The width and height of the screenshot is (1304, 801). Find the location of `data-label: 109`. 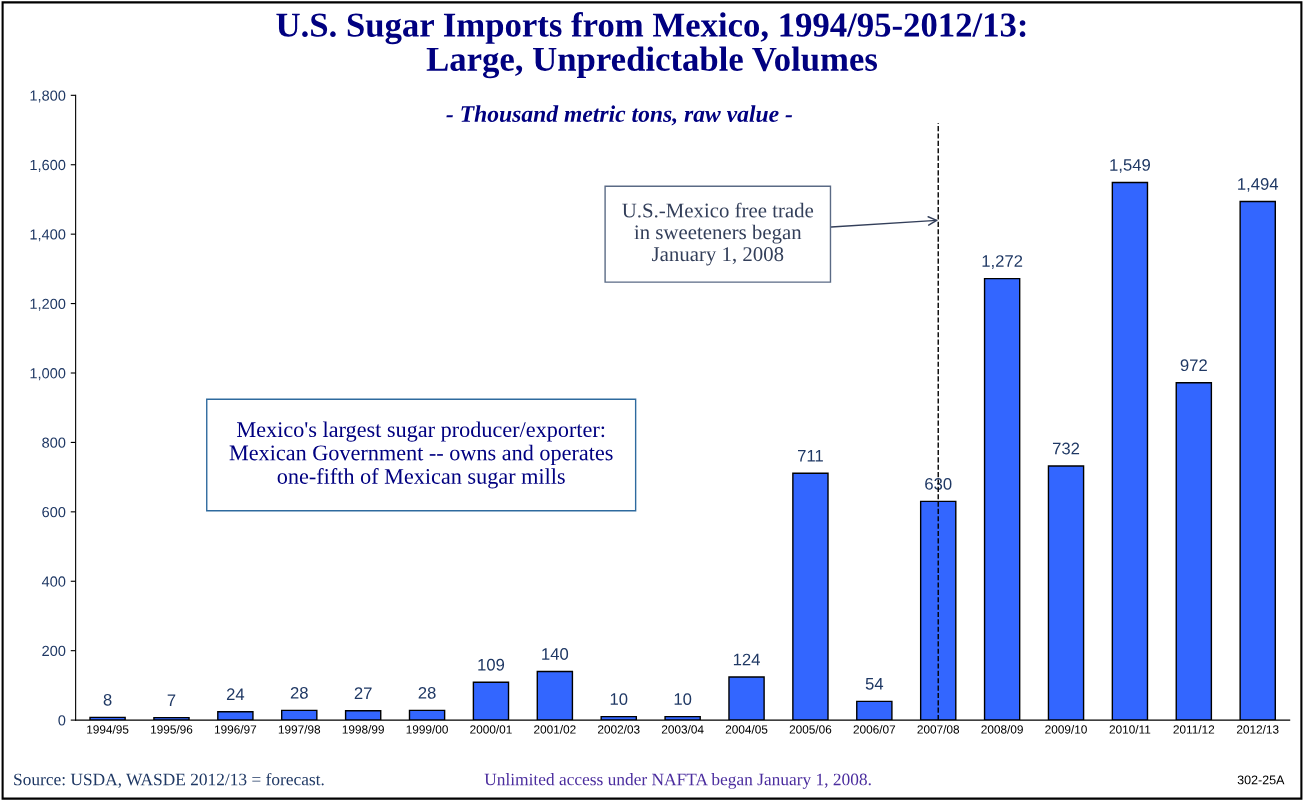

data-label: 109 is located at coordinates (491, 664).